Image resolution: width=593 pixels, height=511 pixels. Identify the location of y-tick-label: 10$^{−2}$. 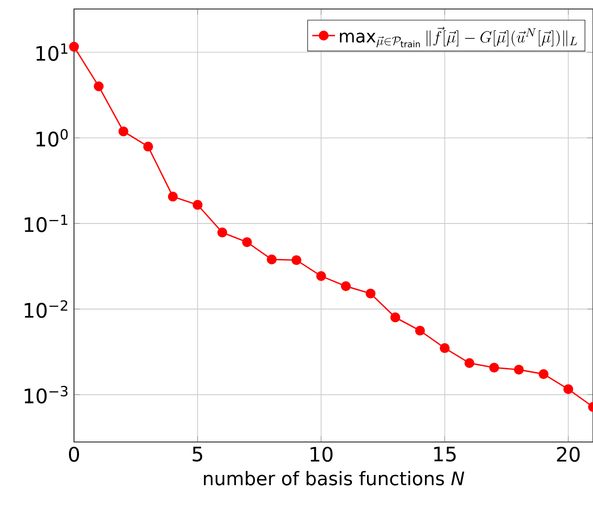
(46, 309).